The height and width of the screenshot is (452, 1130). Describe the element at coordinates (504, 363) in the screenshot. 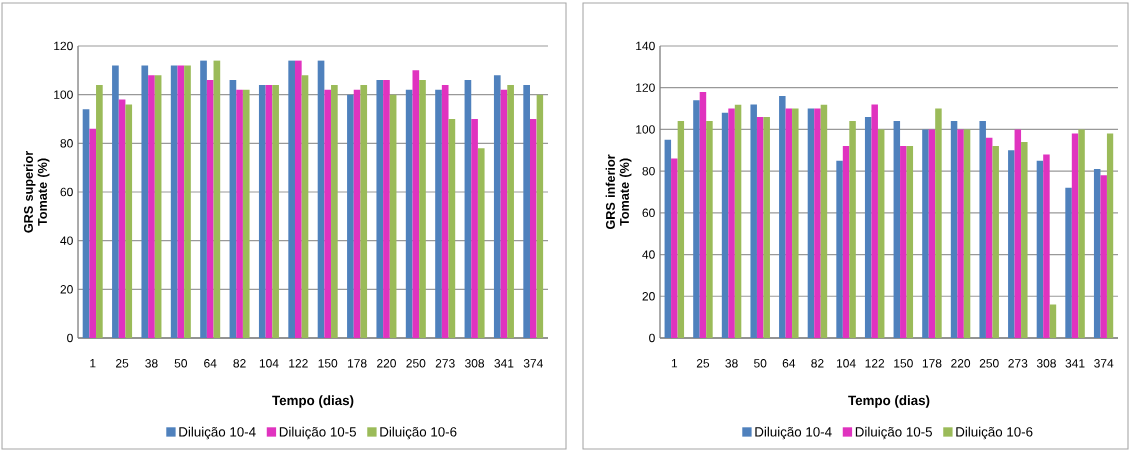

I see `x-tick-label: 341` at that location.